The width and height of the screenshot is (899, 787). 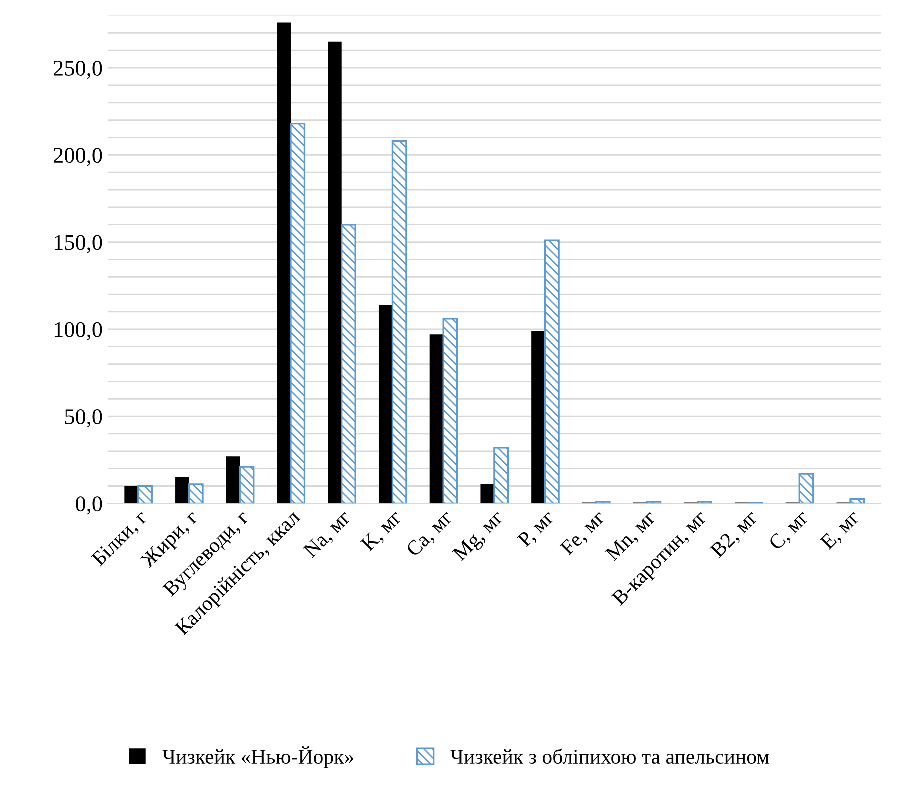 I want to click on y-tick-label: 250,0, so click(x=78, y=70).